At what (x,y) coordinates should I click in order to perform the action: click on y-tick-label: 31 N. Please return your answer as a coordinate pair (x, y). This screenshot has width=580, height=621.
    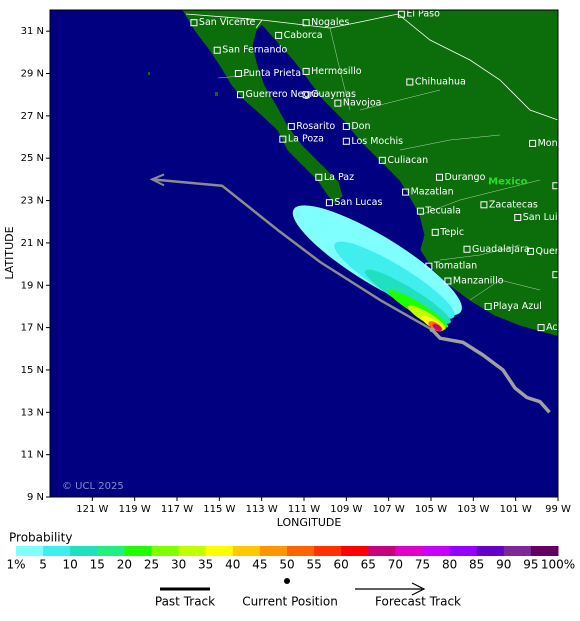
    Looking at the image, I should click on (32, 31).